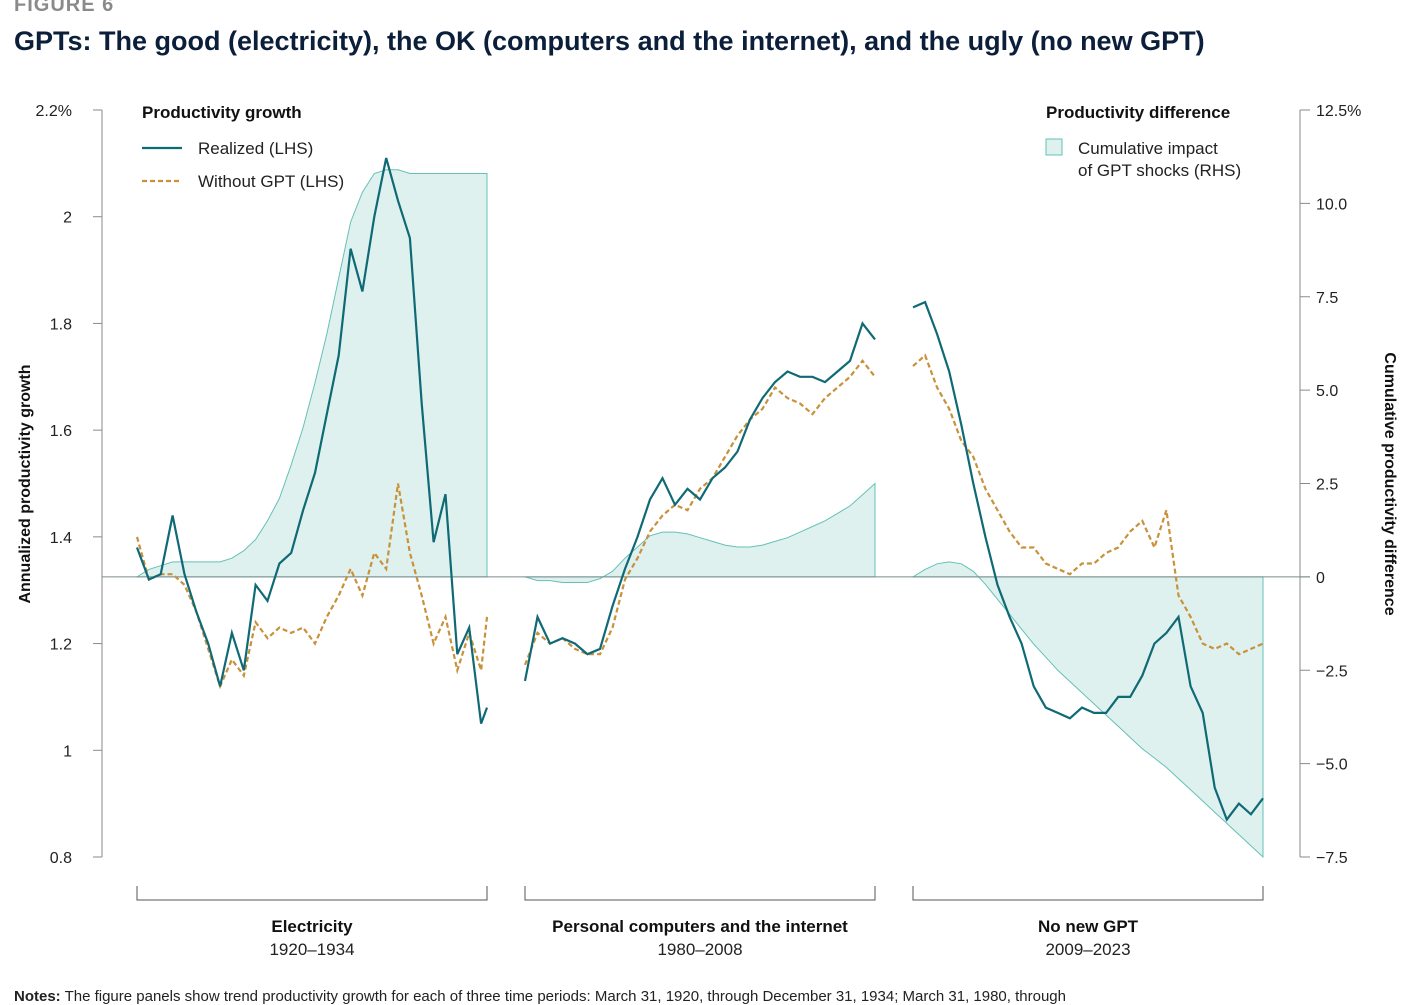 The height and width of the screenshot is (1005, 1401). What do you see at coordinates (61, 431) in the screenshot?
I see `left-tick-label: 1.6` at bounding box center [61, 431].